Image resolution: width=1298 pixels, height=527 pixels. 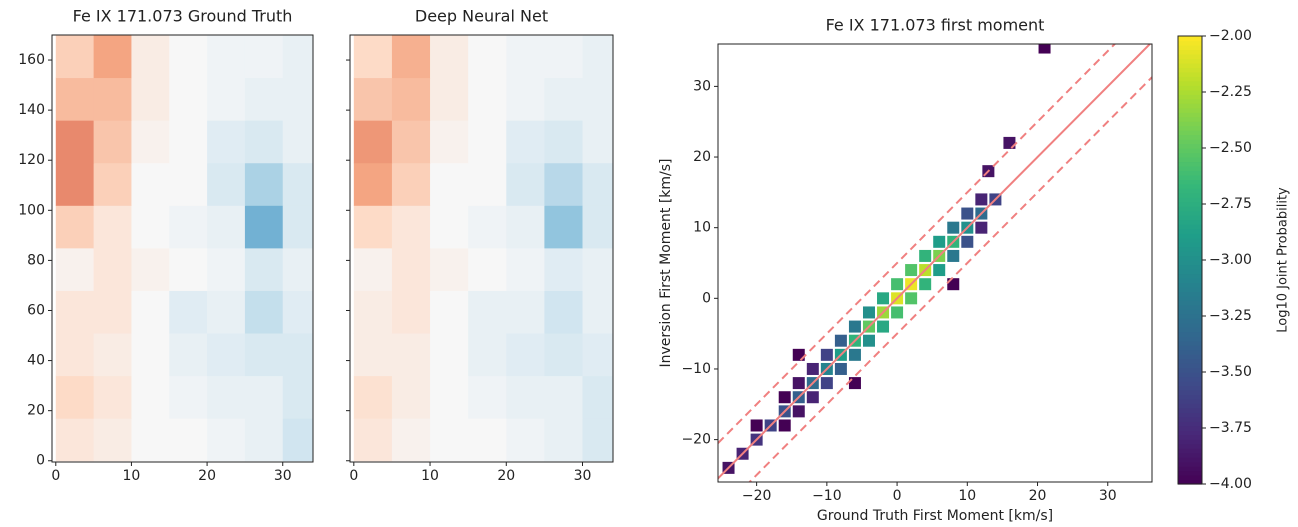 I want to click on x-tick-label: −20, so click(x=757, y=496).